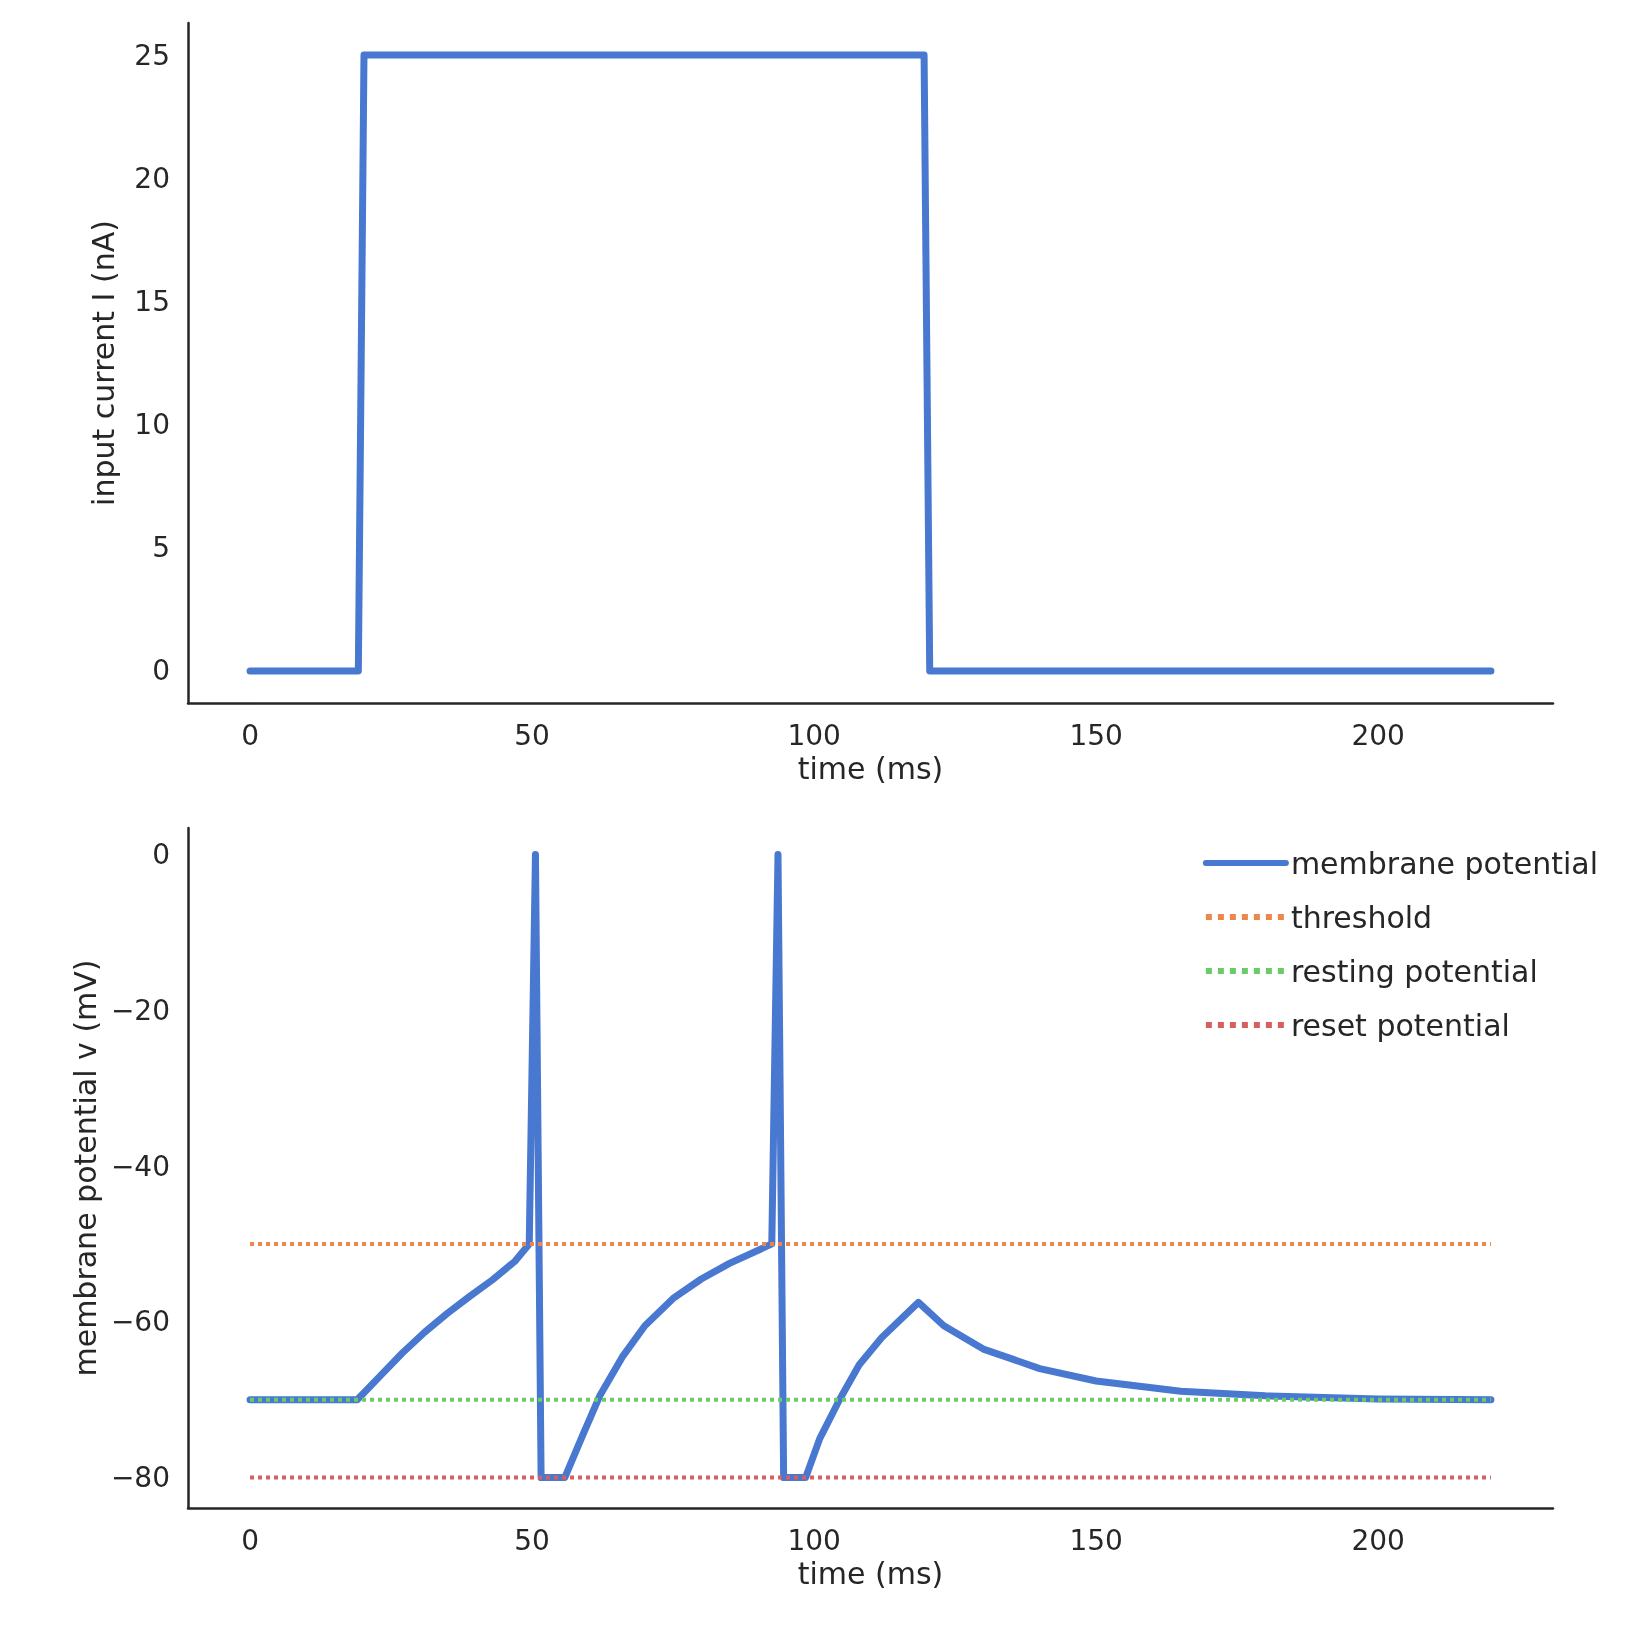 The width and height of the screenshot is (1645, 1635). Describe the element at coordinates (140, 1010) in the screenshot. I see `y-tick-label: −20` at that location.